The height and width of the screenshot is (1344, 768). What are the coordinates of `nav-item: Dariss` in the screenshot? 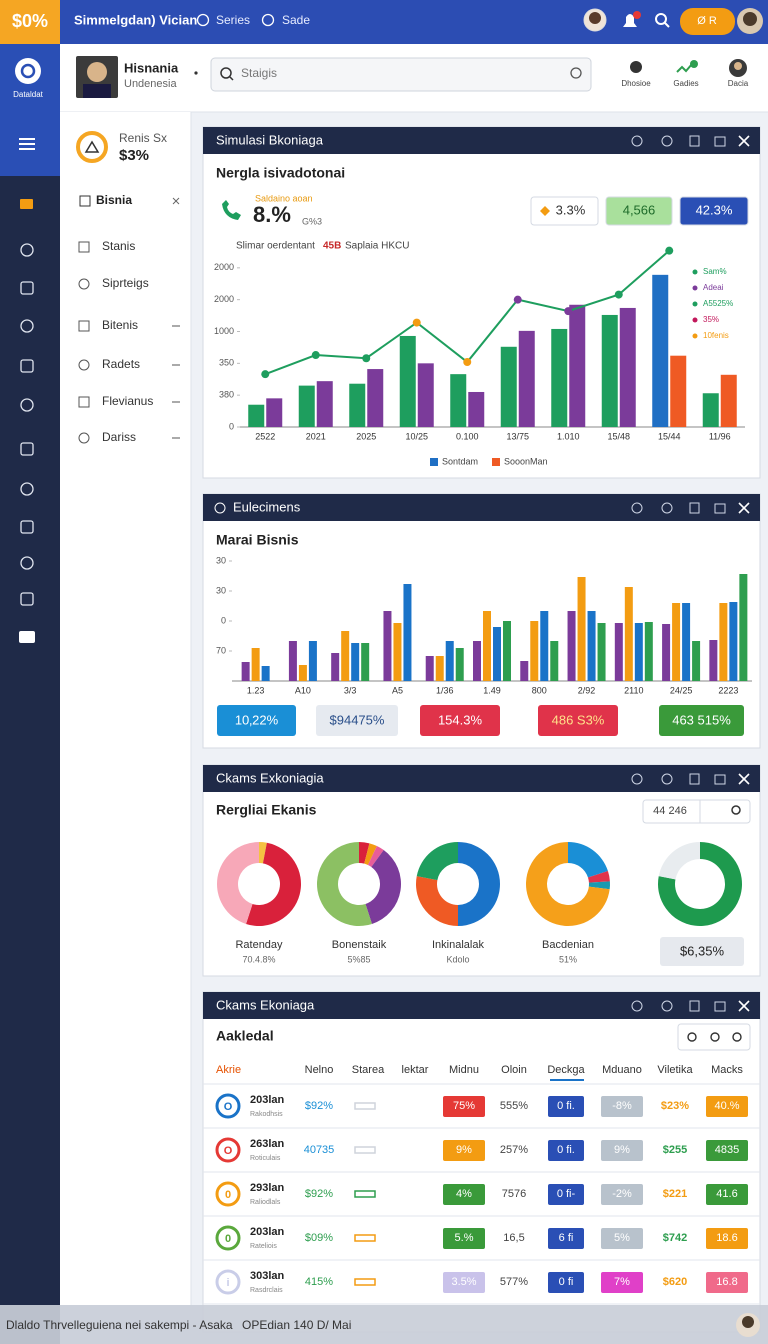 It's located at (119, 437).